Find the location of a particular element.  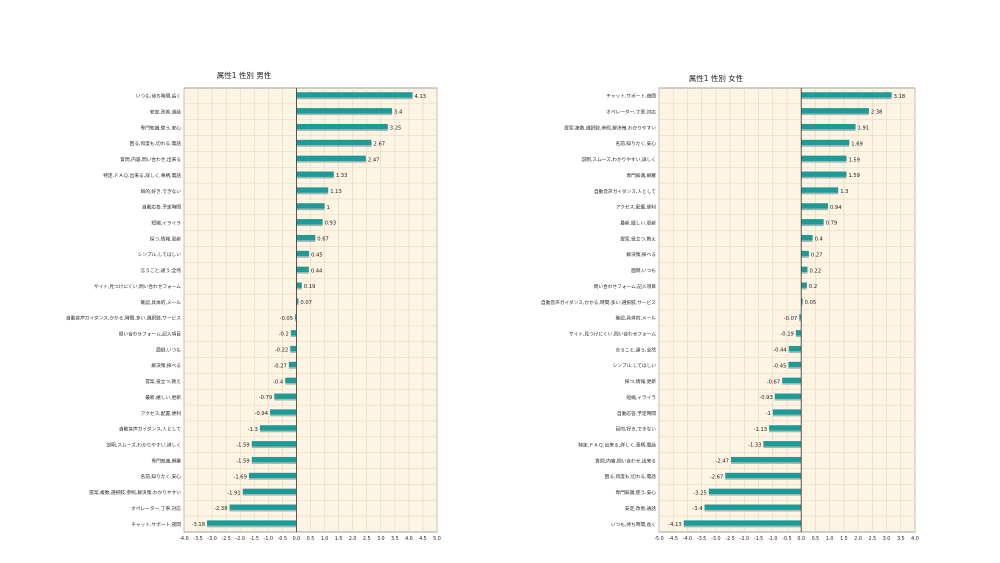

category-label: 安定,改善,通話 is located at coordinates (640, 508).